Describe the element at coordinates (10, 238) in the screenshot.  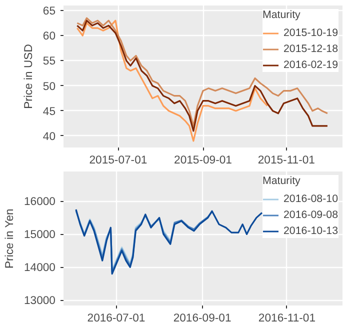
I see `y-axis-title: Price in Yen` at that location.